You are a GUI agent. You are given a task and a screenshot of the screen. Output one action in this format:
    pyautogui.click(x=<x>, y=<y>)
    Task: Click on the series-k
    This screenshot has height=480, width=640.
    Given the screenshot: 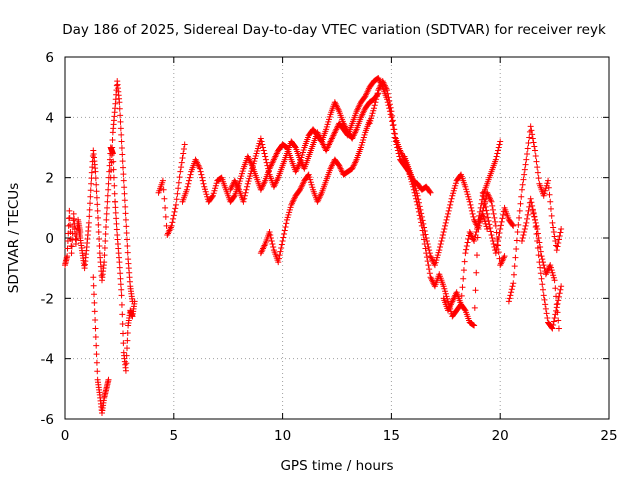 What is the action you would take?
    pyautogui.click(x=454, y=211)
    